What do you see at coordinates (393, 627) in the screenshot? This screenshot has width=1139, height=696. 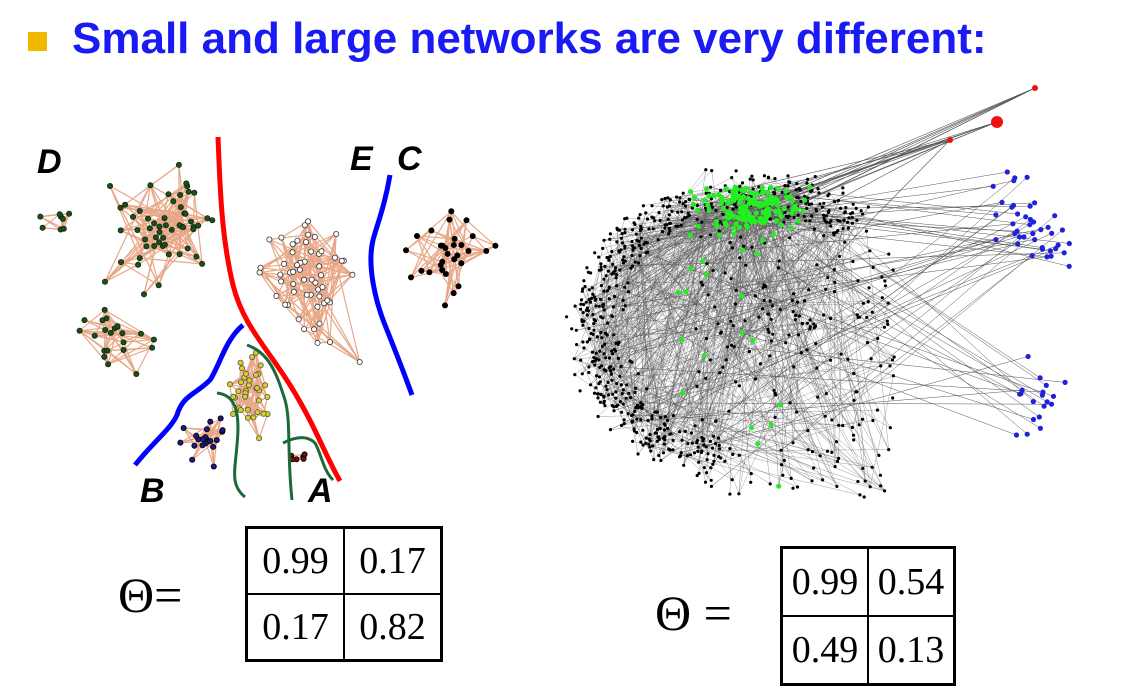 I see `matrix-cell: 0.82` at bounding box center [393, 627].